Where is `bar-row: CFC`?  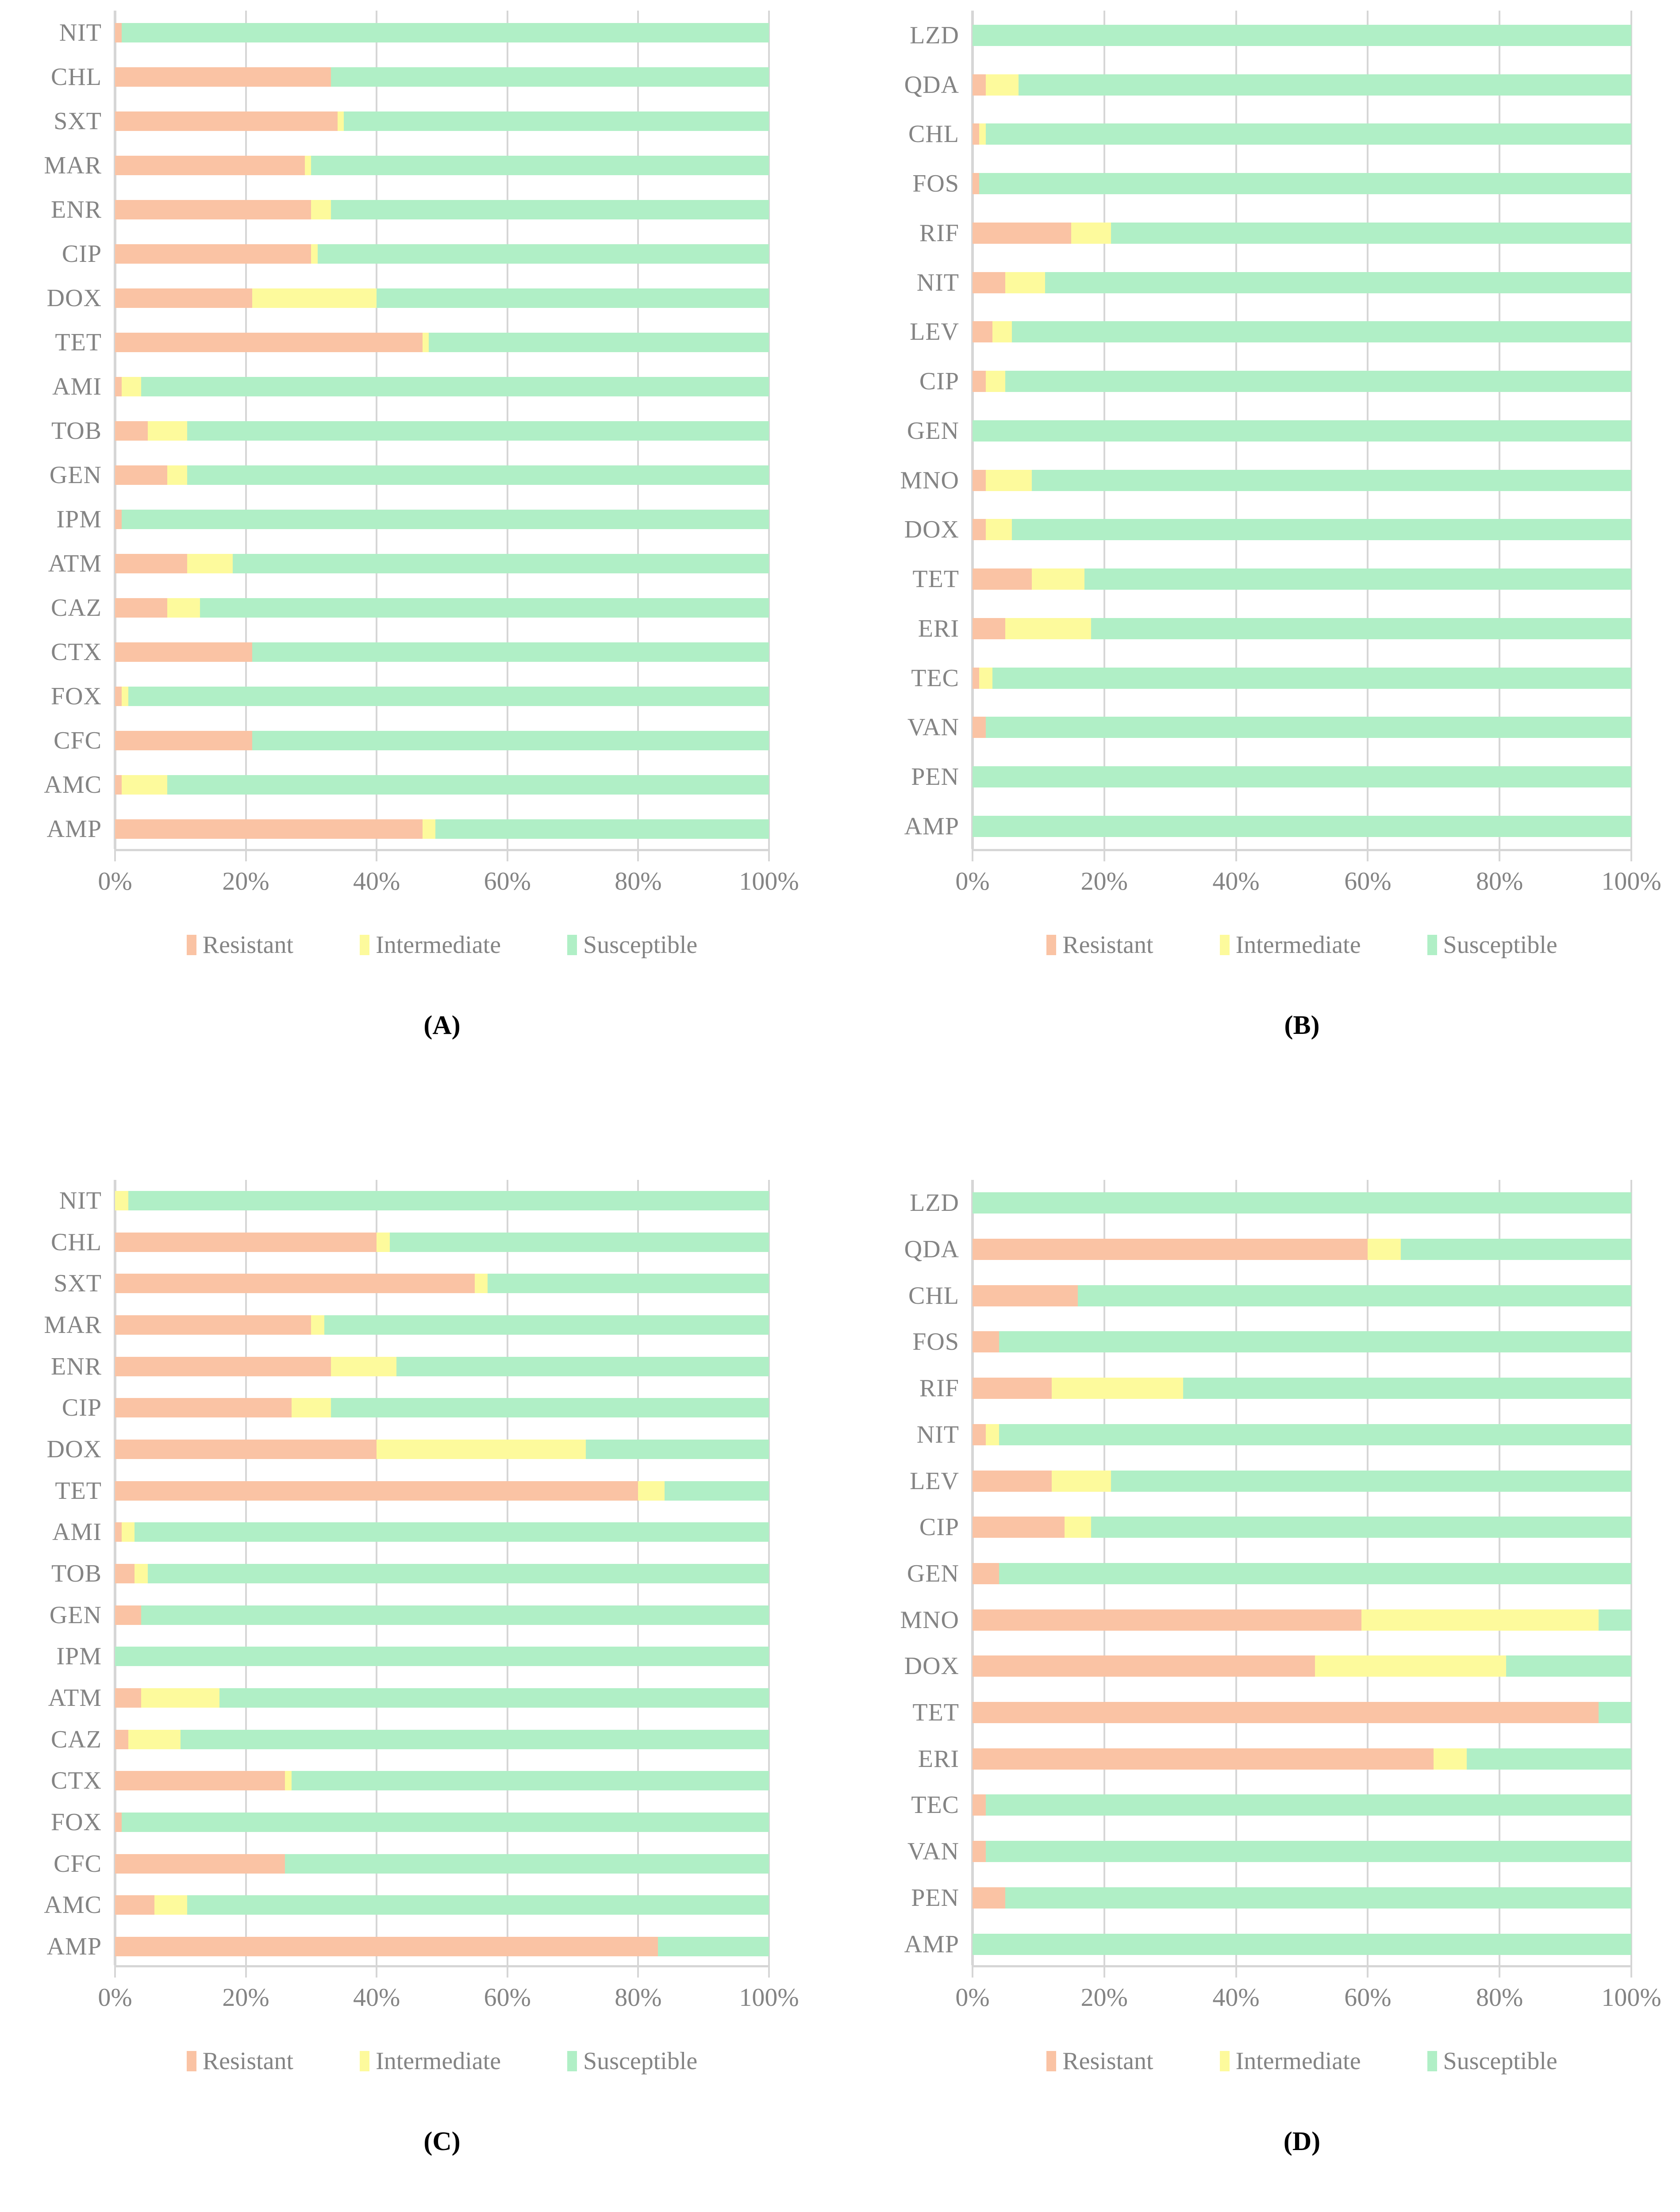
bar-row: CFC is located at coordinates (400, 741).